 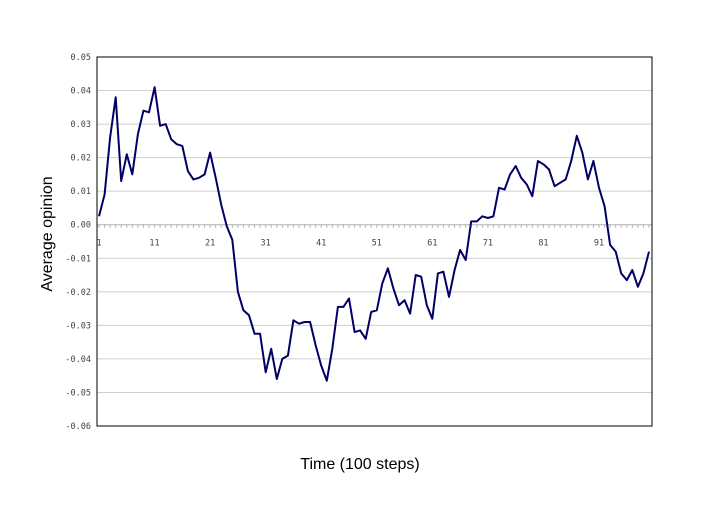 What do you see at coordinates (78, 259) in the screenshot?
I see `y-tick-label: -0.01` at bounding box center [78, 259].